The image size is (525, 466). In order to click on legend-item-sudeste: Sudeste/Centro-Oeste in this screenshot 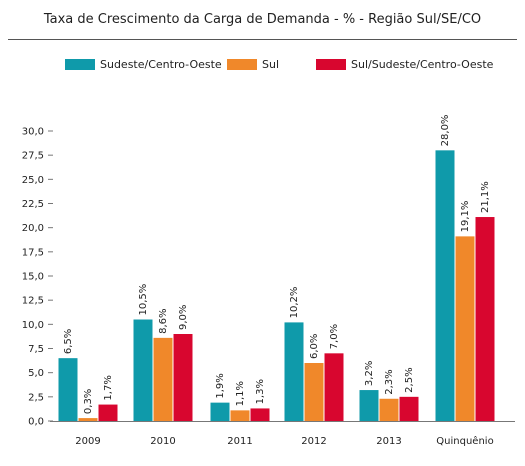, I will do `click(143, 64)`.